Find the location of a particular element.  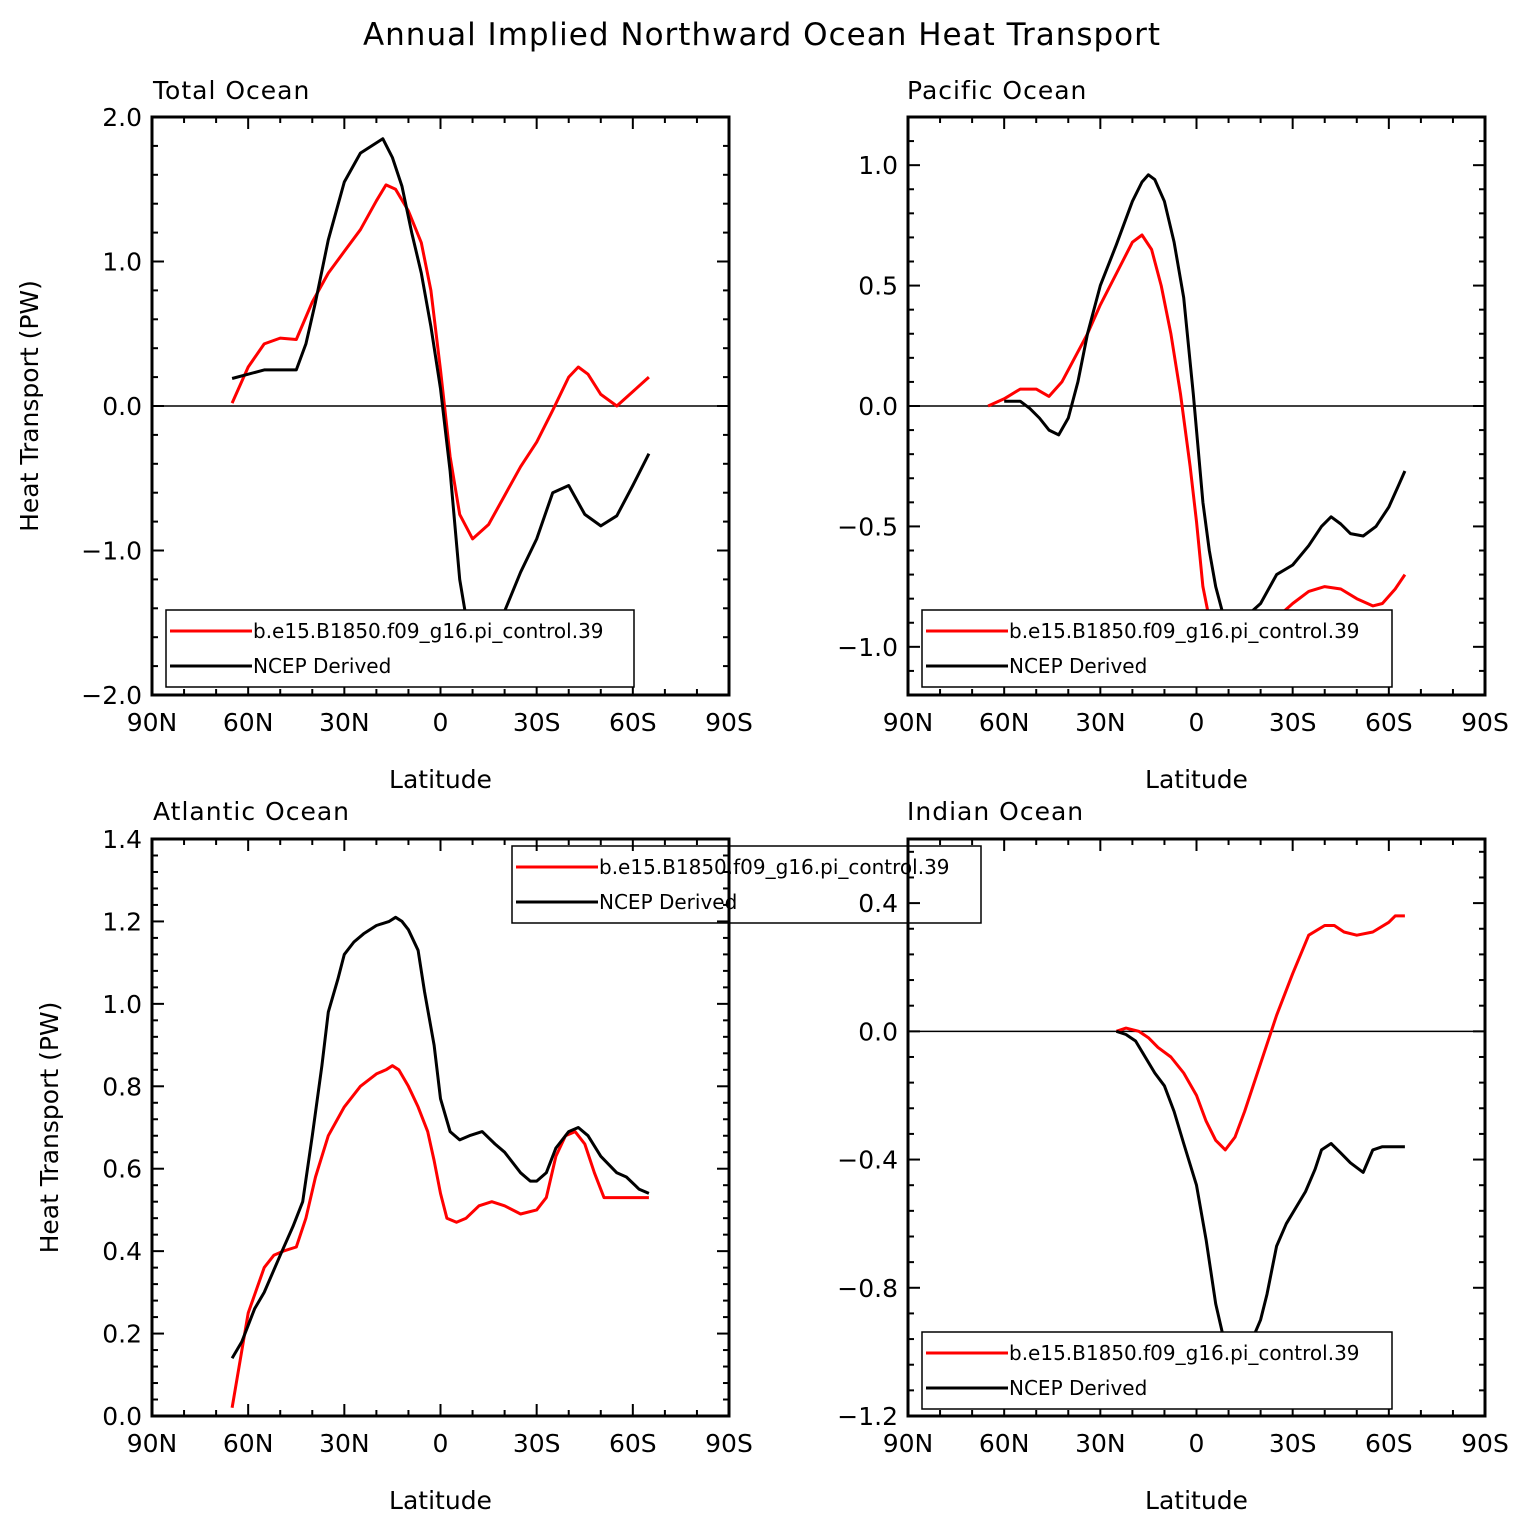

panel-title: Total Ocean is located at coordinates (231, 90).